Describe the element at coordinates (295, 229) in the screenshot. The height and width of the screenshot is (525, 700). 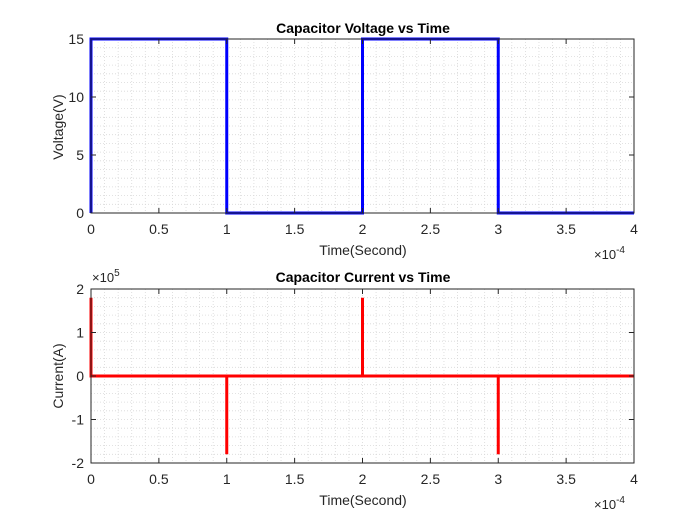
I see `voltage-x-tick-label: 1.5` at that location.